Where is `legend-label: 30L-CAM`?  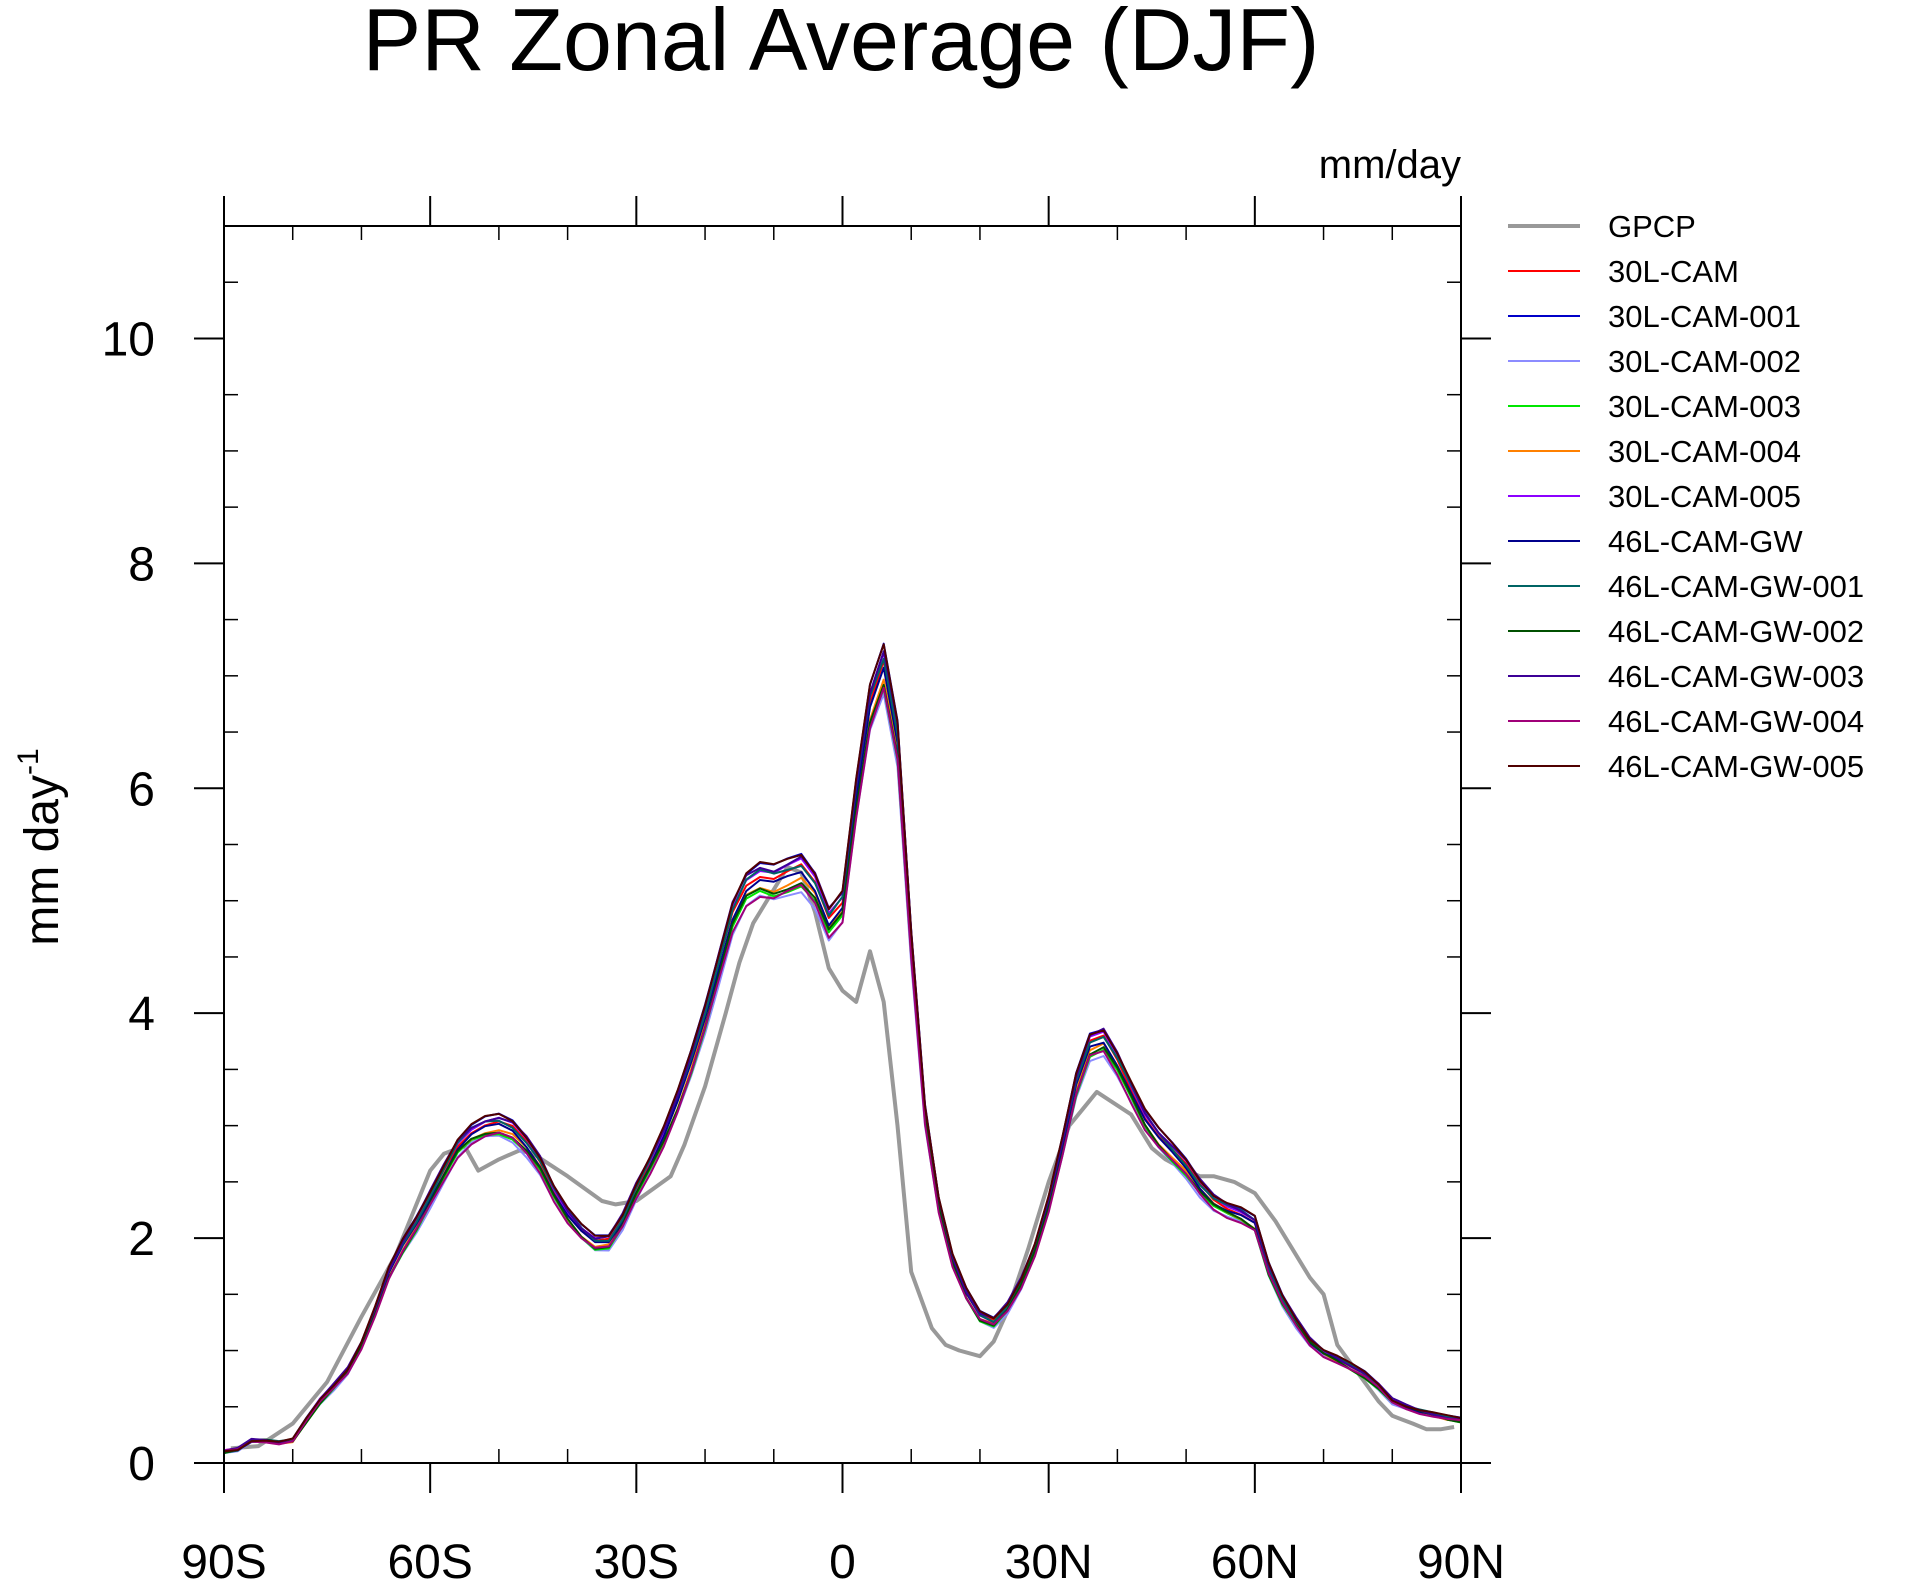
legend-label: 30L-CAM is located at coordinates (1673, 271).